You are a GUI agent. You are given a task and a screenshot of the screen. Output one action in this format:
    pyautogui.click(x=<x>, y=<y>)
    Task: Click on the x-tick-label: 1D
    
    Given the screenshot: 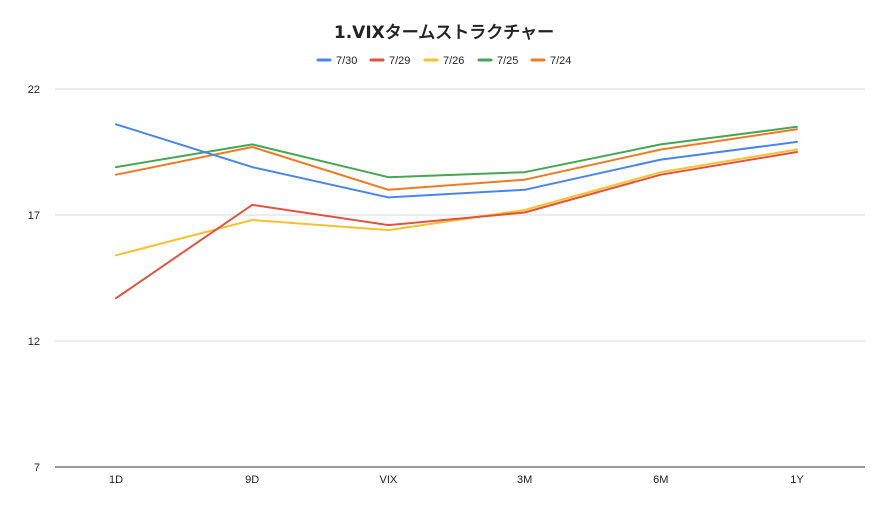 What is the action you would take?
    pyautogui.click(x=116, y=480)
    